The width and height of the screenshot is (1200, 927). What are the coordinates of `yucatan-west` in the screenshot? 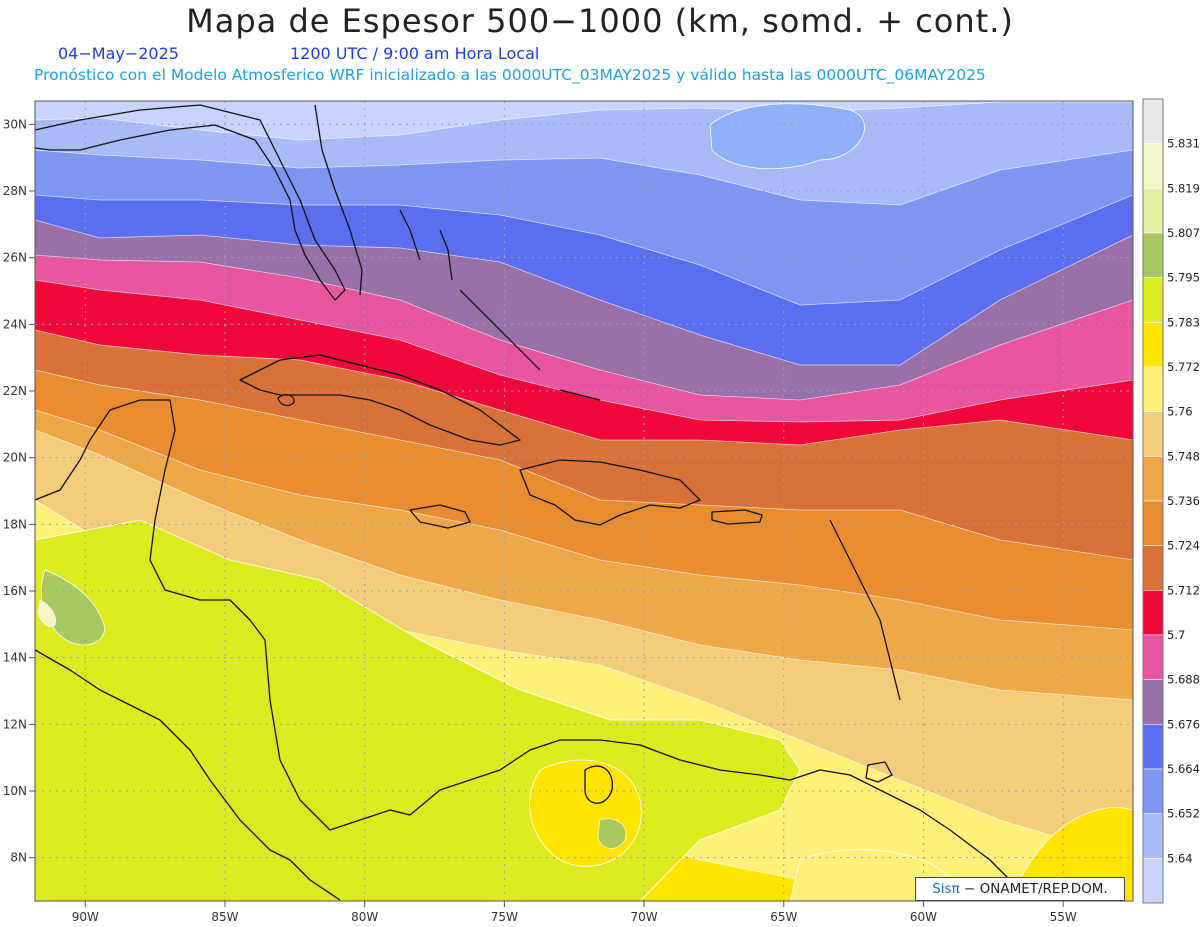 It's located at (188, 775).